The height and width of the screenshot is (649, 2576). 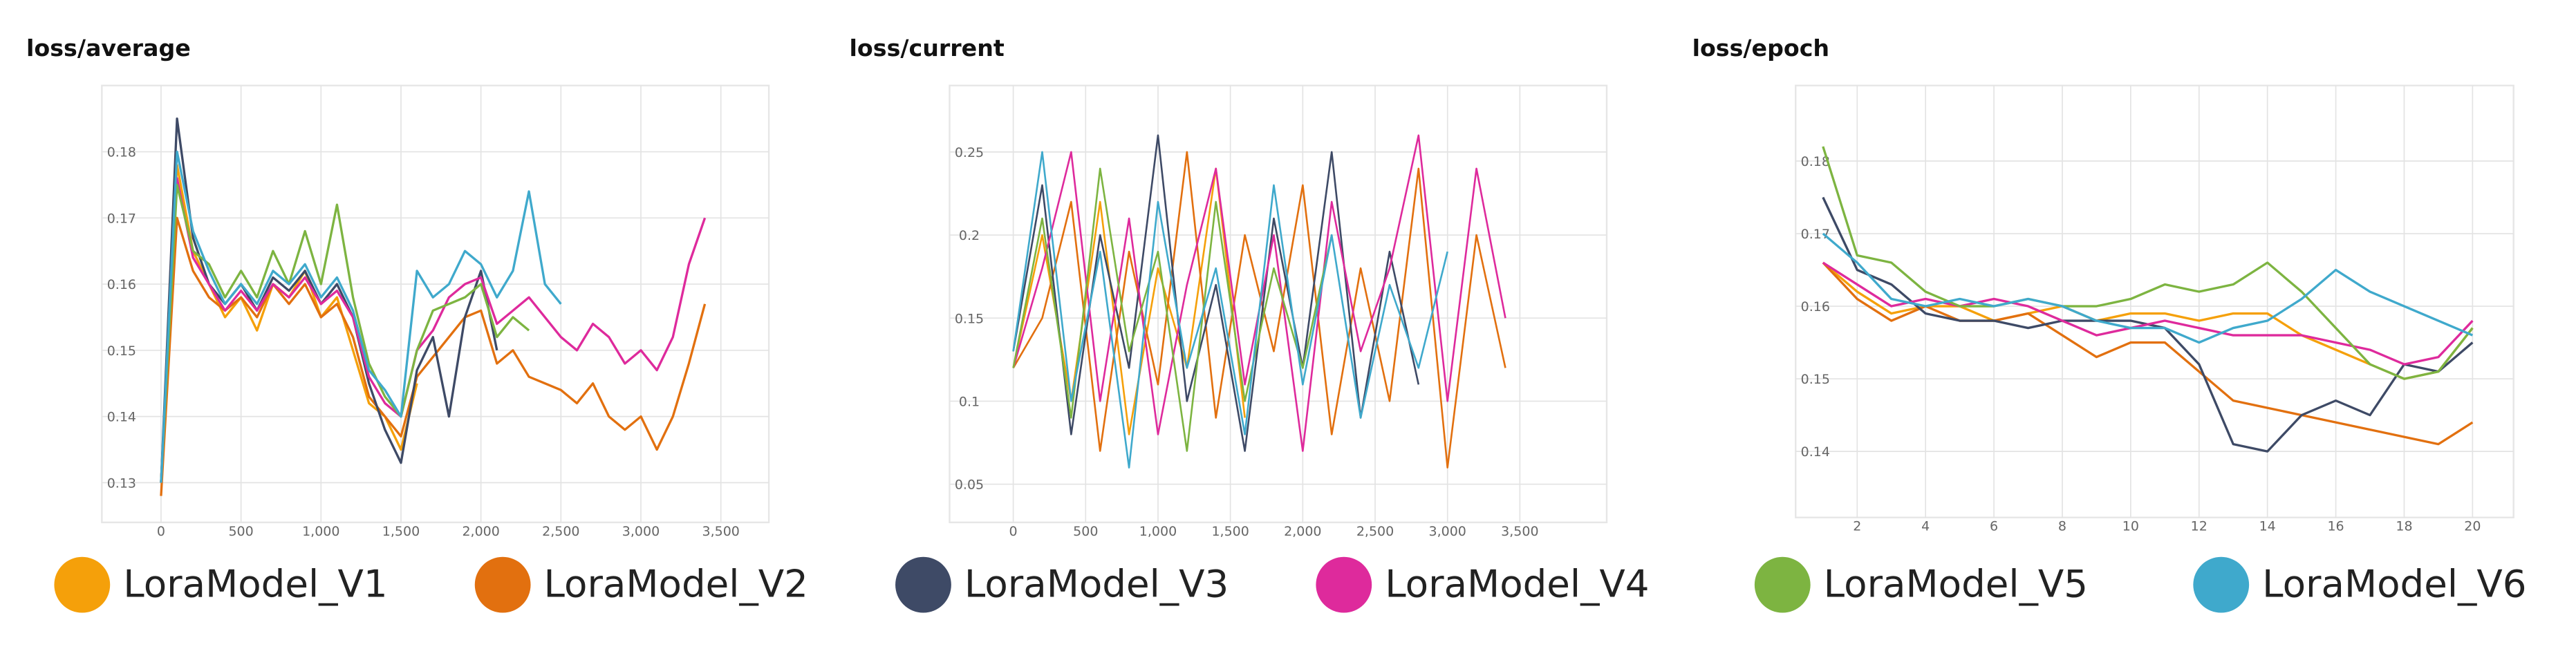 What do you see at coordinates (1517, 584) in the screenshot?
I see `legend-label: LoraModel_V4` at bounding box center [1517, 584].